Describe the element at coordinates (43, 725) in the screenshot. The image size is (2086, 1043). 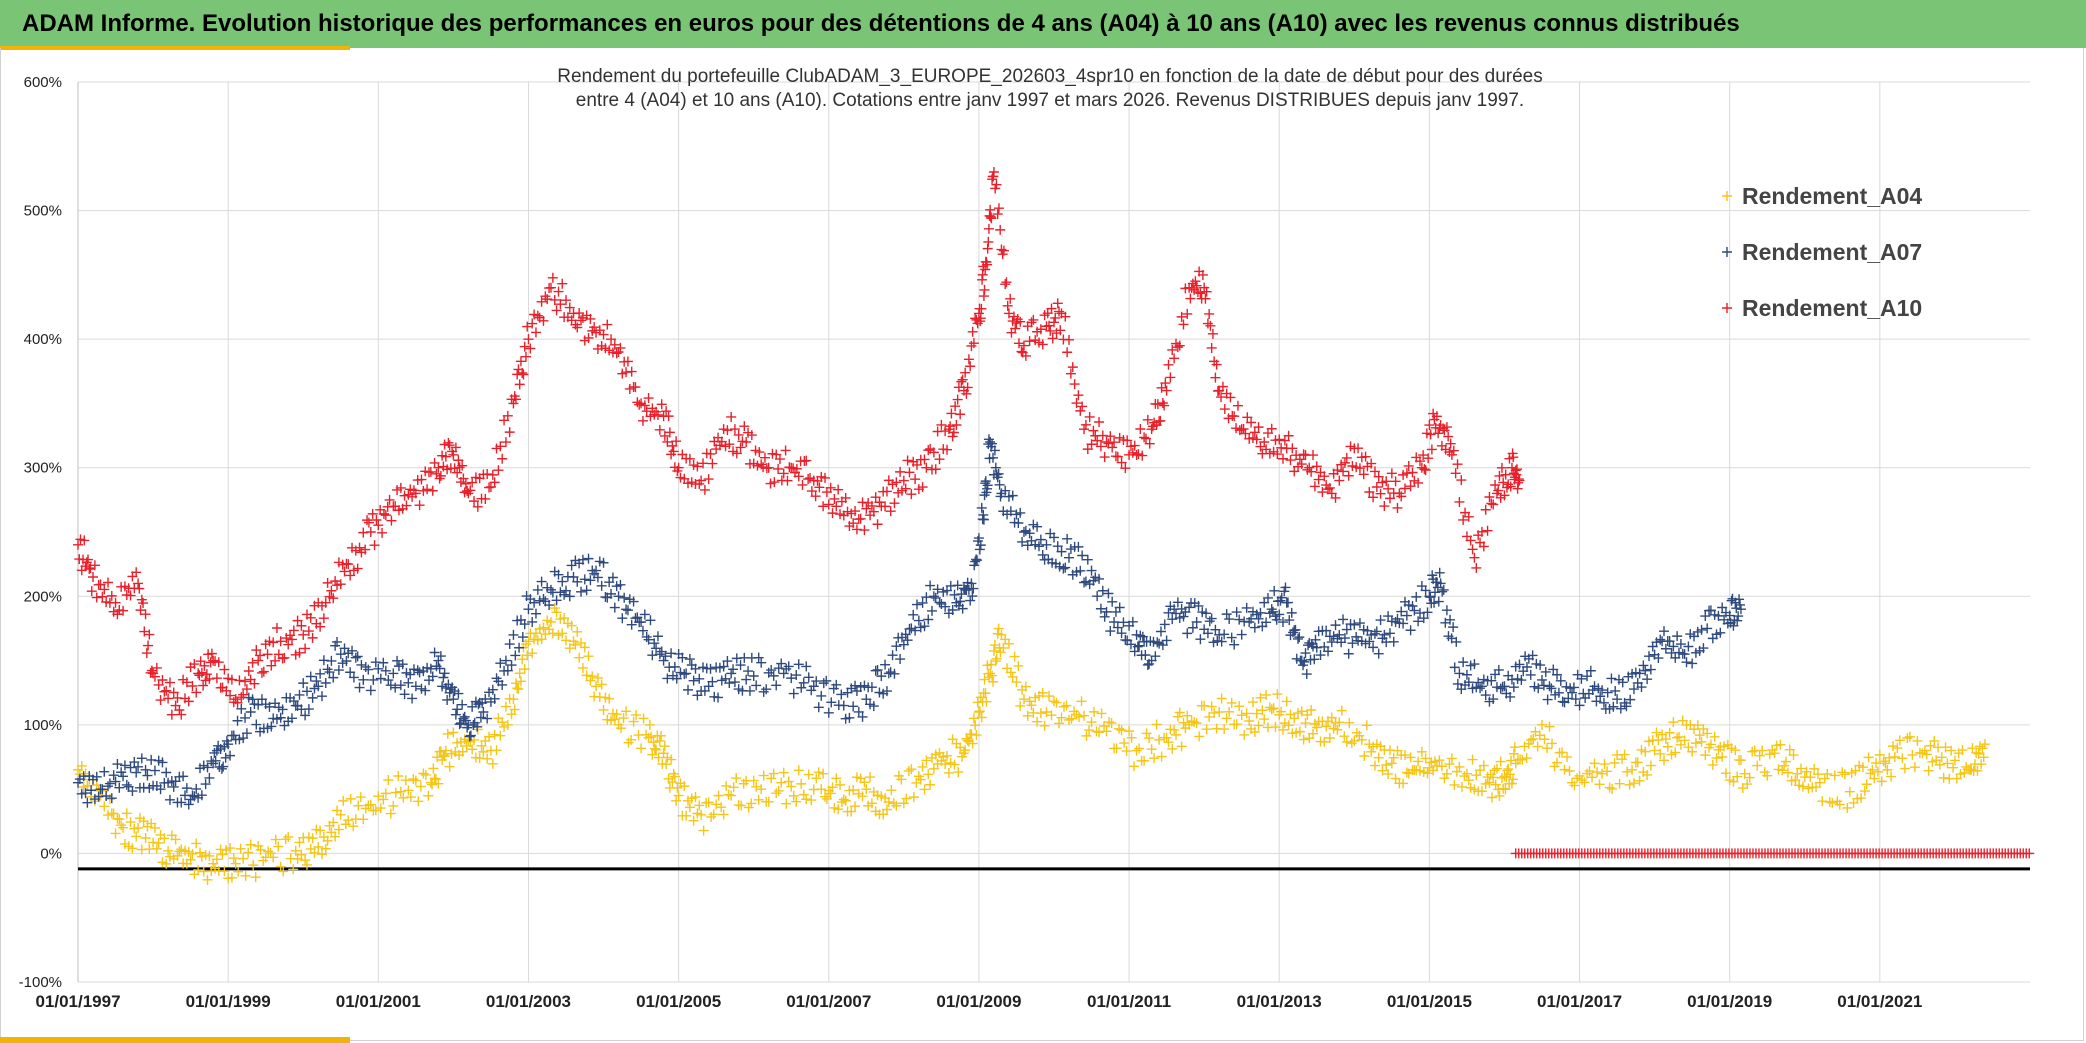
I see `y-tick-label: 100%` at that location.